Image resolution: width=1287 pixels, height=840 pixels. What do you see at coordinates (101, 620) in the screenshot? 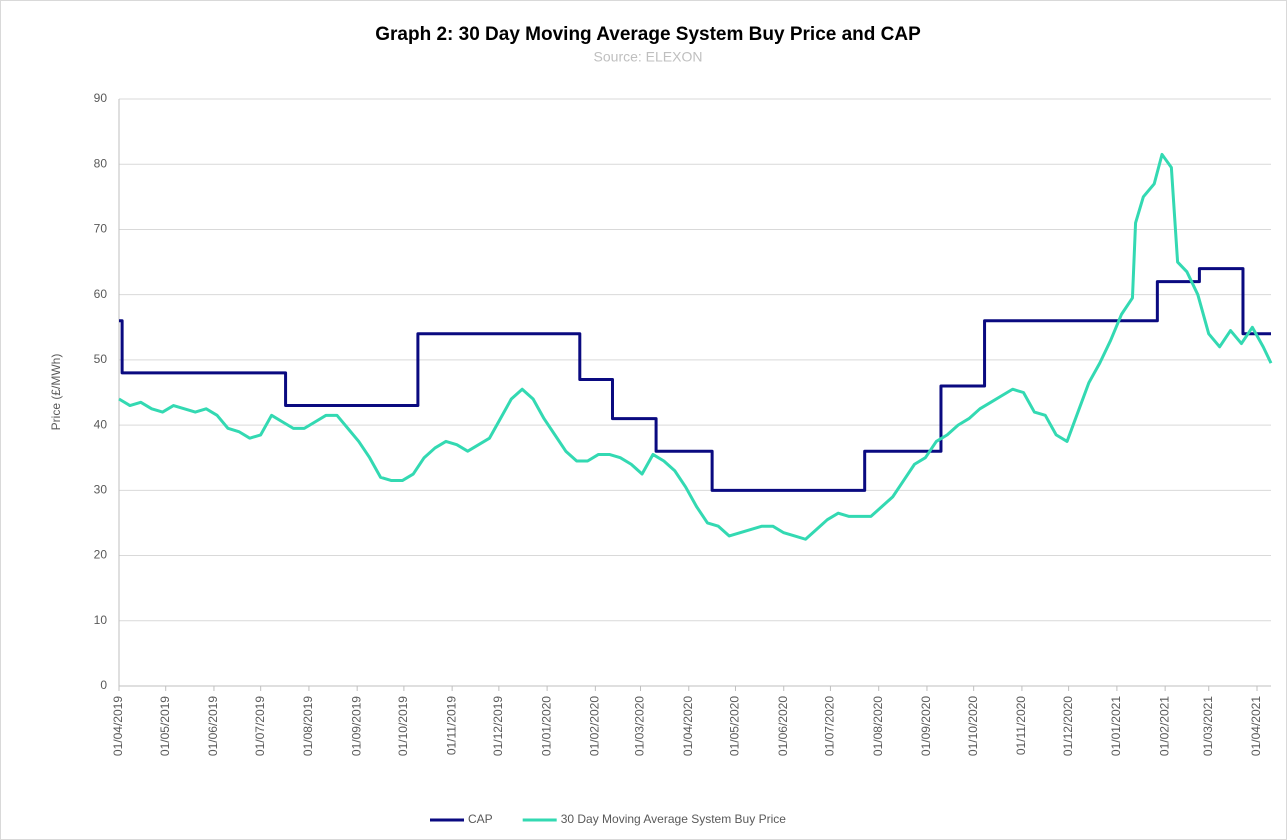
I see `y-tick-label: 10` at bounding box center [101, 620].